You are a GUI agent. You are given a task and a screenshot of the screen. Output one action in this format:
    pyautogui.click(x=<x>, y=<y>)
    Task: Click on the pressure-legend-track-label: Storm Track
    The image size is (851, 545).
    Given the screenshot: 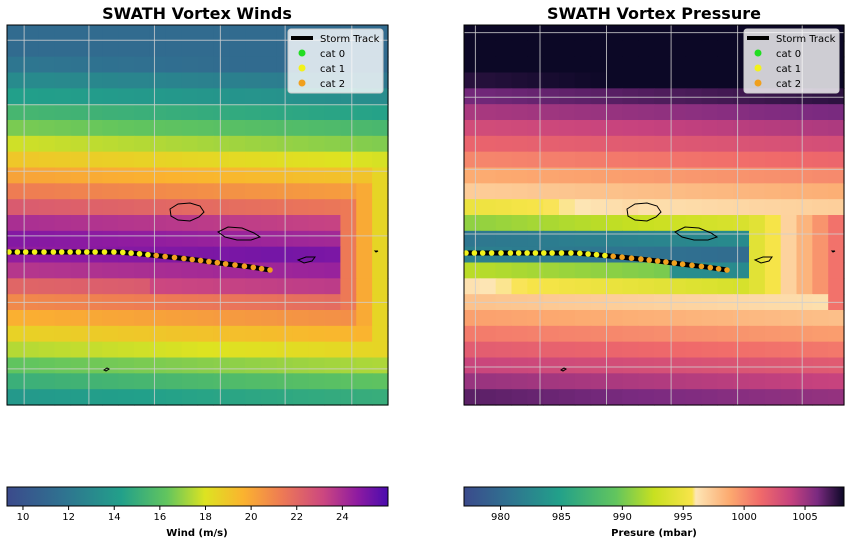 What is the action you would take?
    pyautogui.click(x=806, y=39)
    